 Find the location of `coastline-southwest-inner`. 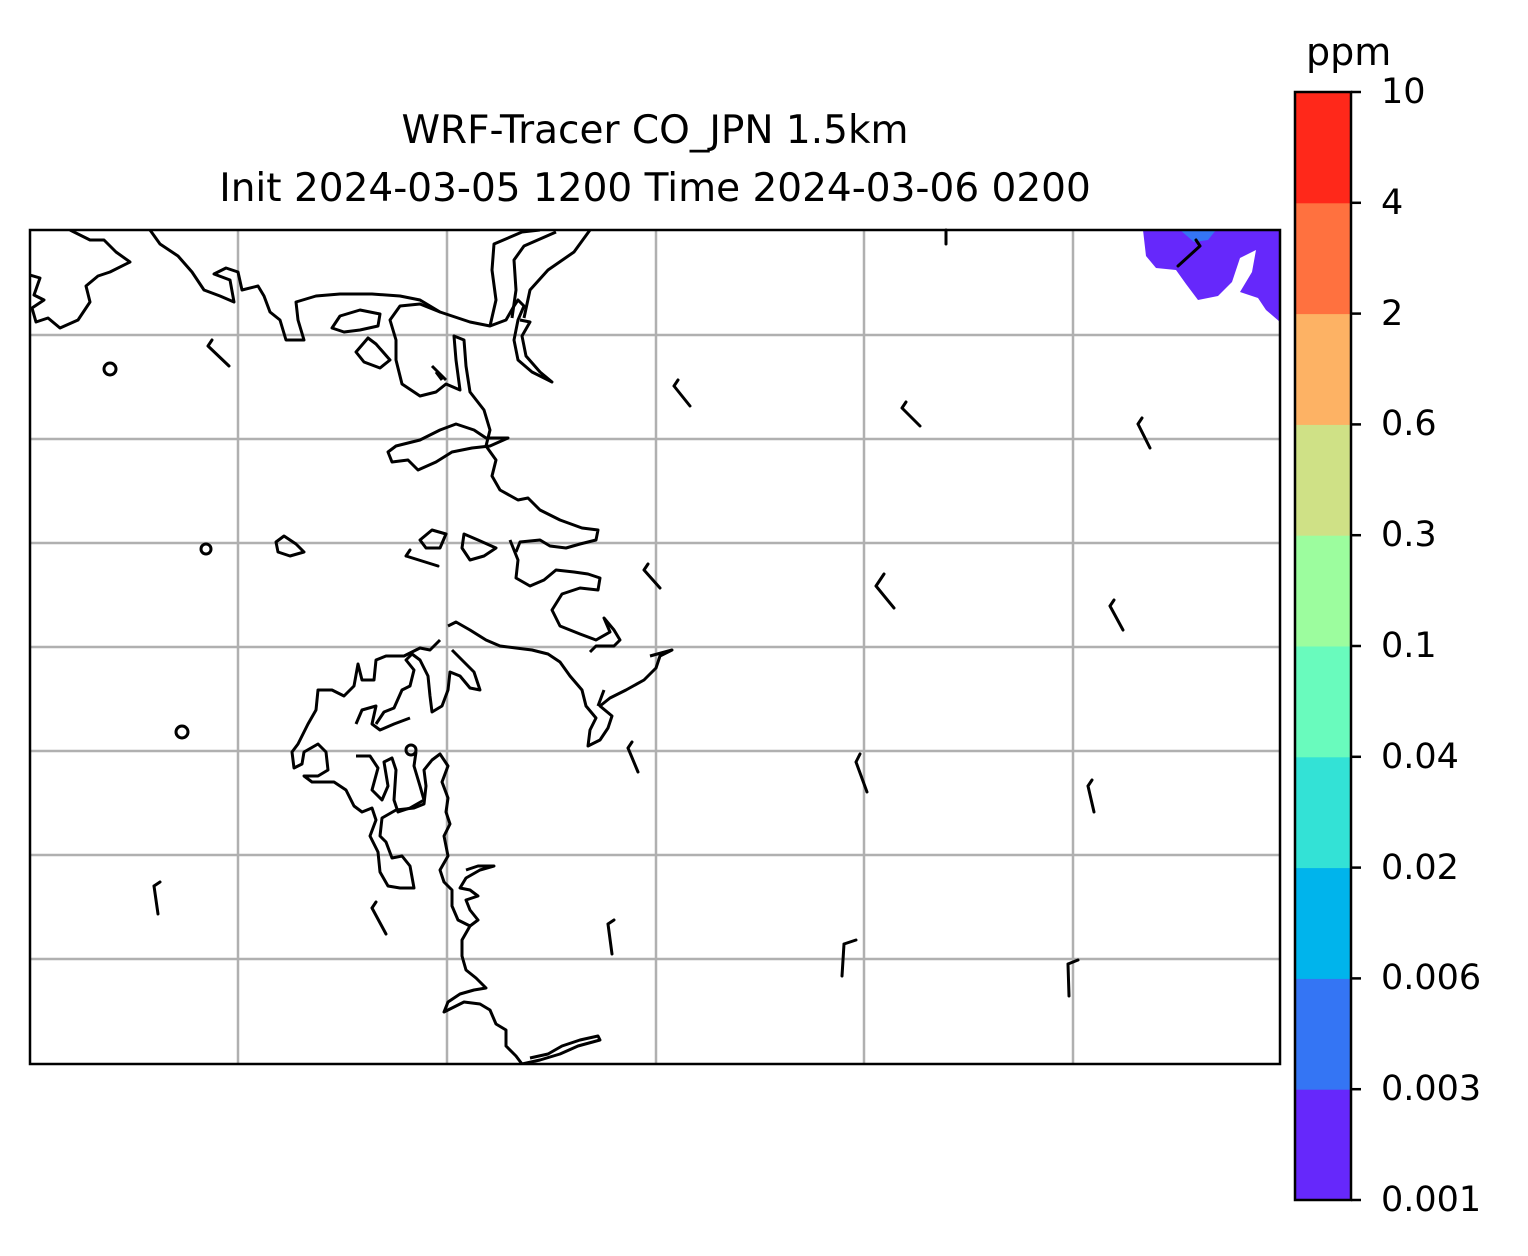

coastline-southwest-inner is located at coordinates (418, 731).